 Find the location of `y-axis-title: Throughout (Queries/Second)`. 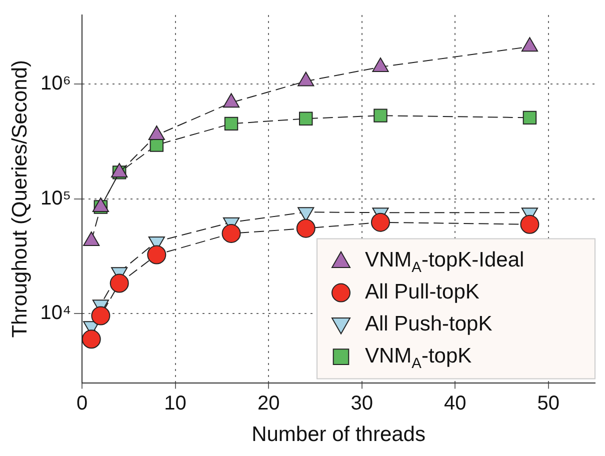

y-axis-title: Throughout (Queries/Second) is located at coordinates (20, 199).